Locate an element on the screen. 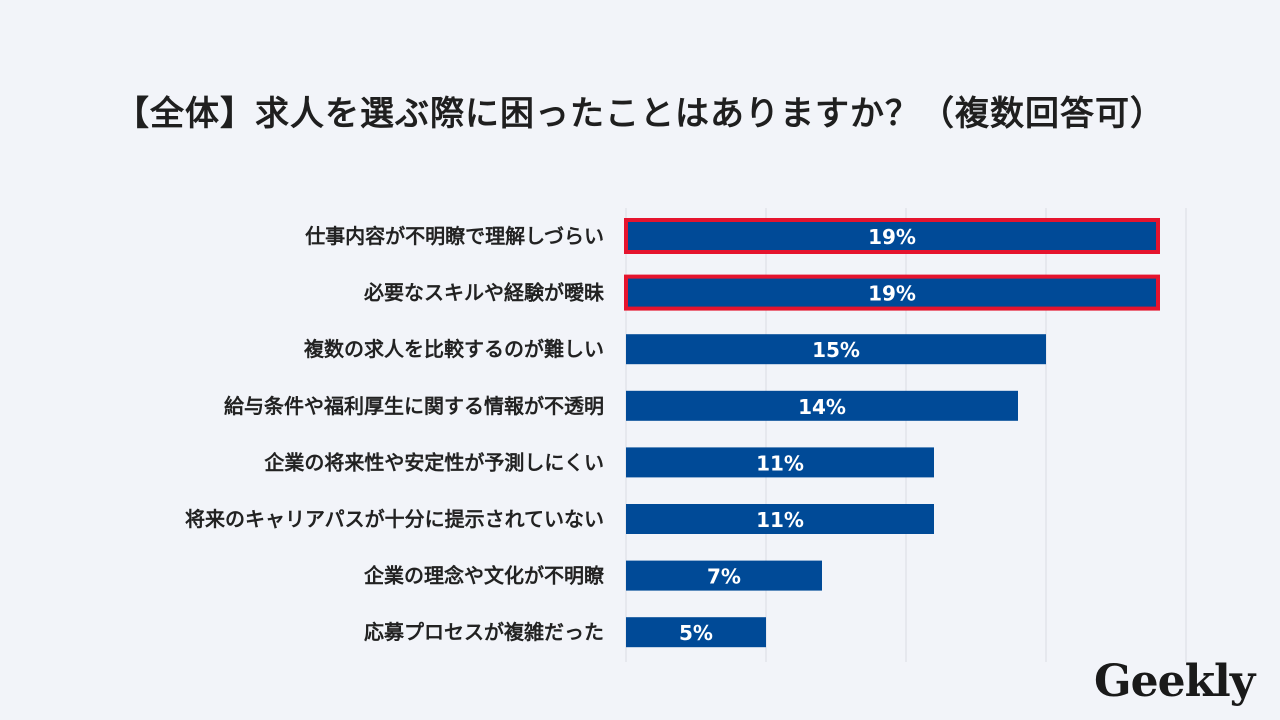 This screenshot has height=720, width=1280. category-label: 企業の理念や文化が不明瞭 is located at coordinates (484, 576).